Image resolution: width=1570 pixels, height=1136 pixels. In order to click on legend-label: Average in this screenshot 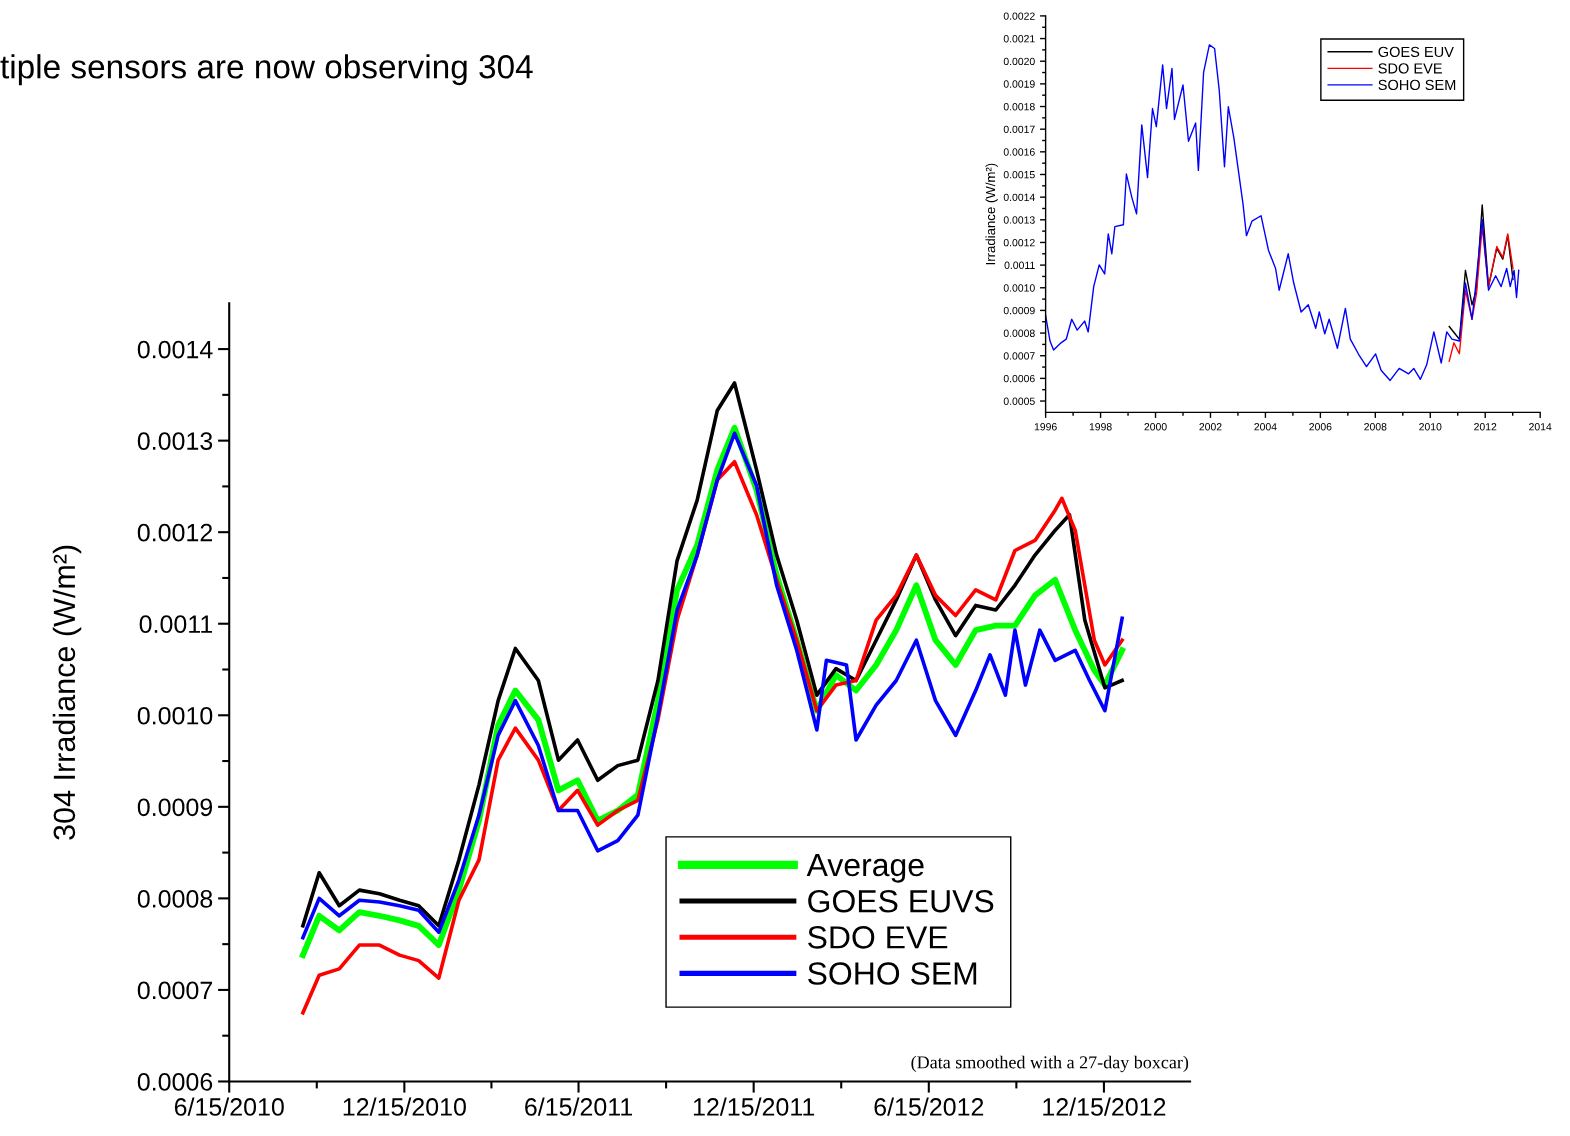, I will do `click(865, 868)`.